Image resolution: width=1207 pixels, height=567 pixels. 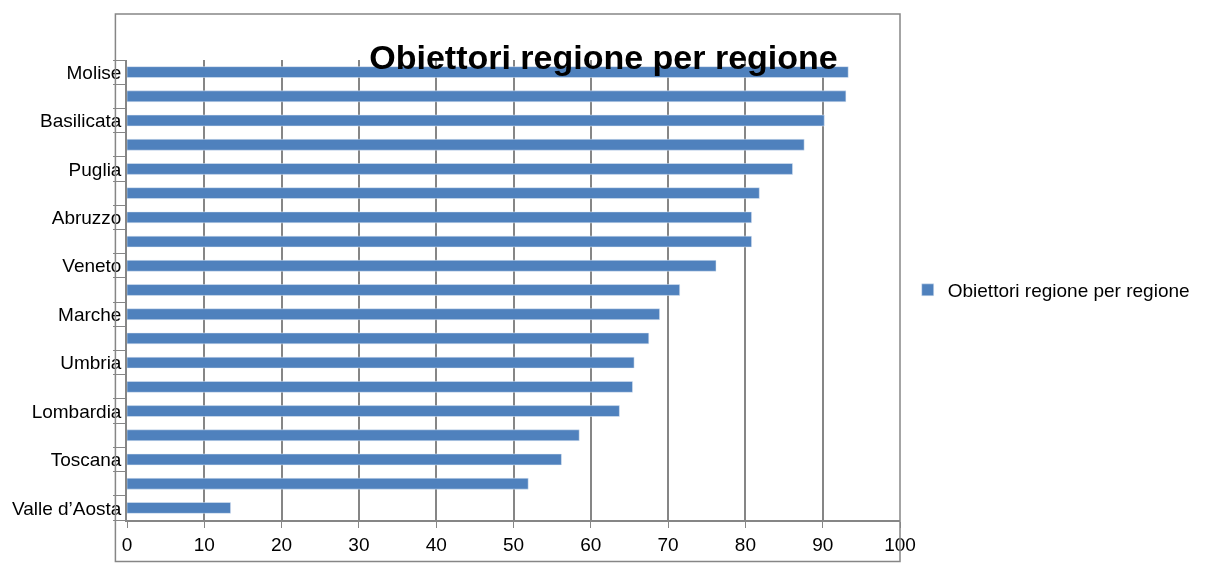 I want to click on legend-label: Obiettori regione per regione, so click(x=1068, y=291).